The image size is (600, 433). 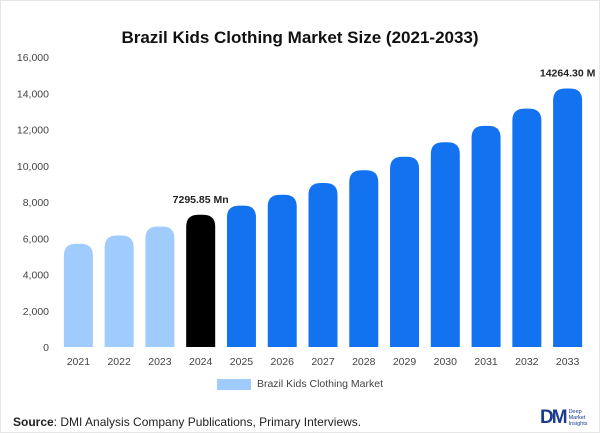 I want to click on bar-2023, so click(x=160, y=286).